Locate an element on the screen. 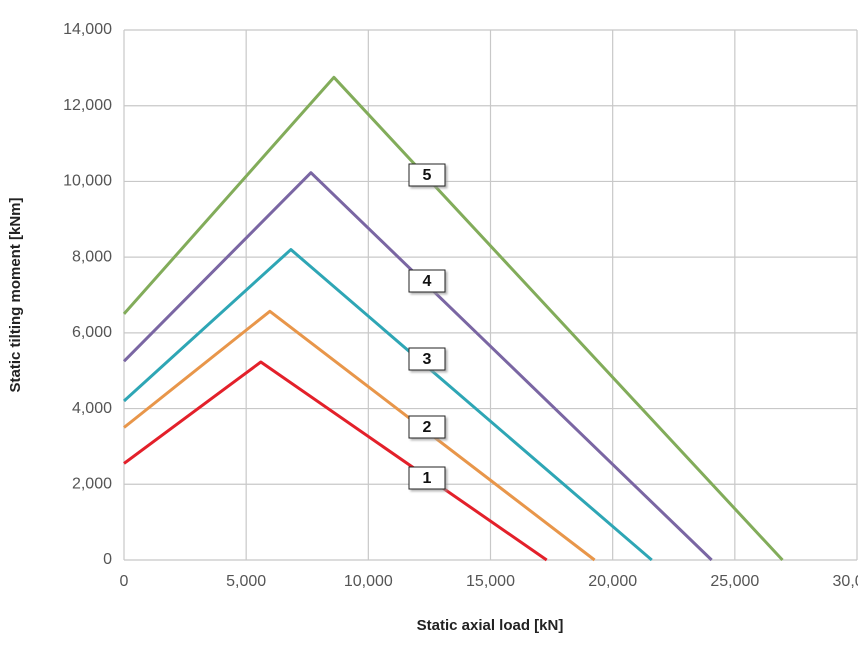  y-tick-label: 8,000 is located at coordinates (92, 256).